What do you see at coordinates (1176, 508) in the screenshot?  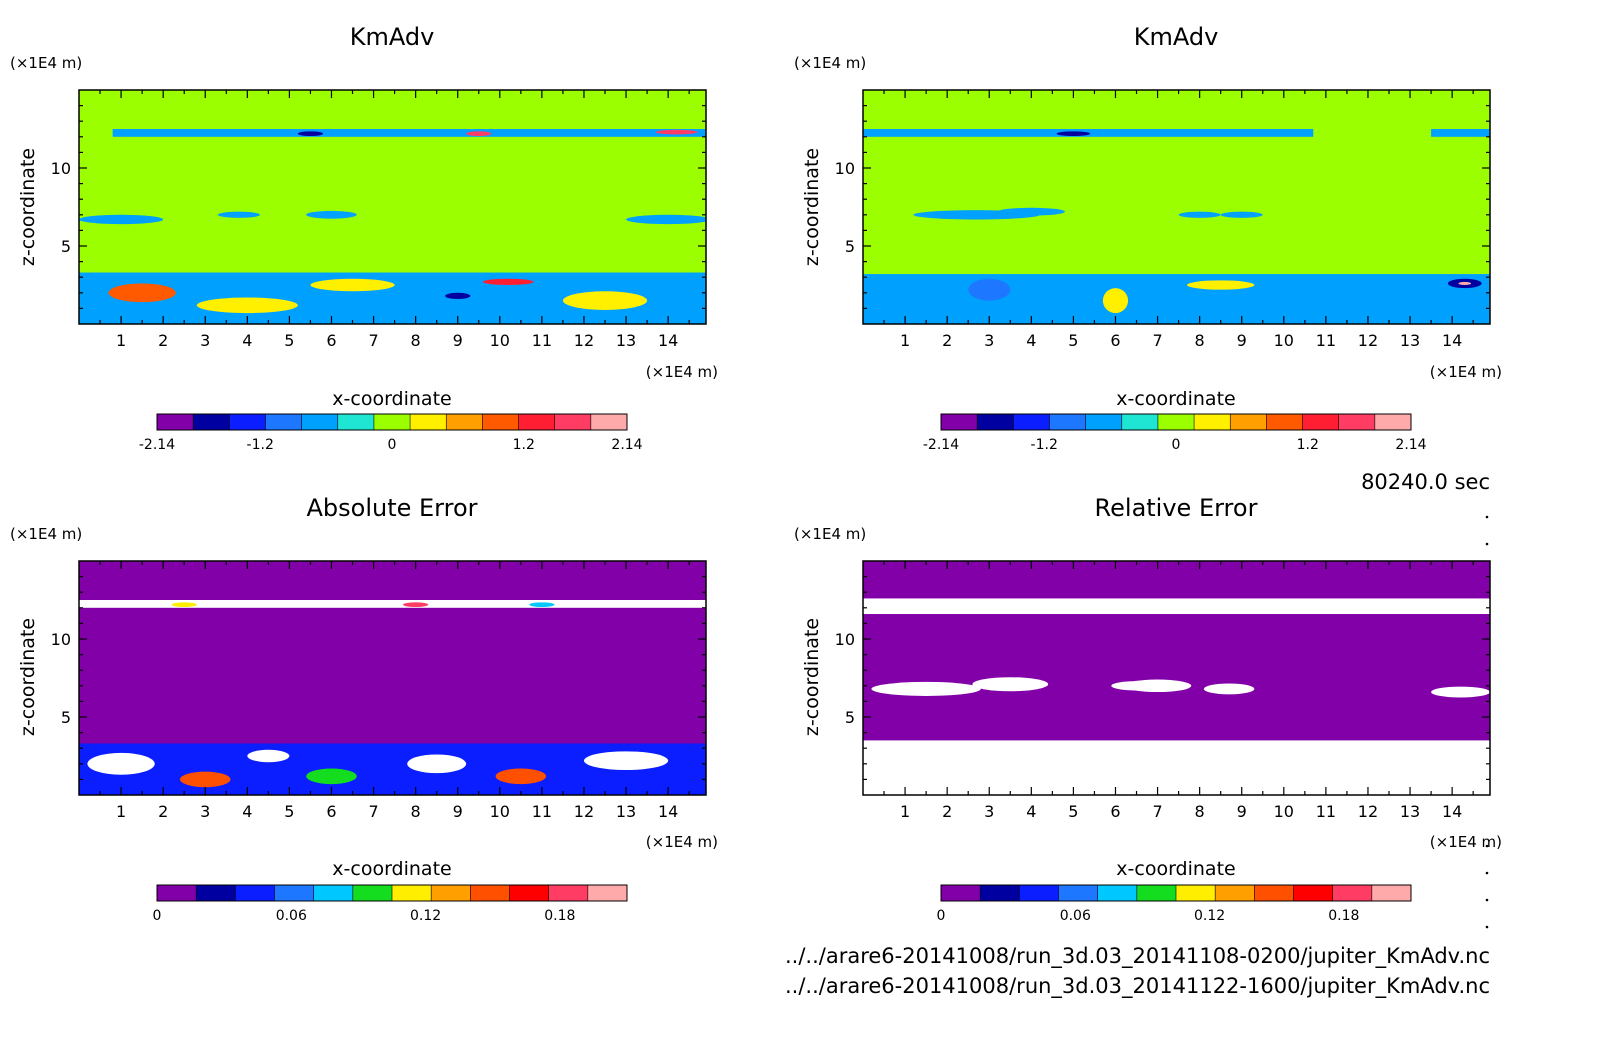 I see `panel-title: Relative Error` at bounding box center [1176, 508].